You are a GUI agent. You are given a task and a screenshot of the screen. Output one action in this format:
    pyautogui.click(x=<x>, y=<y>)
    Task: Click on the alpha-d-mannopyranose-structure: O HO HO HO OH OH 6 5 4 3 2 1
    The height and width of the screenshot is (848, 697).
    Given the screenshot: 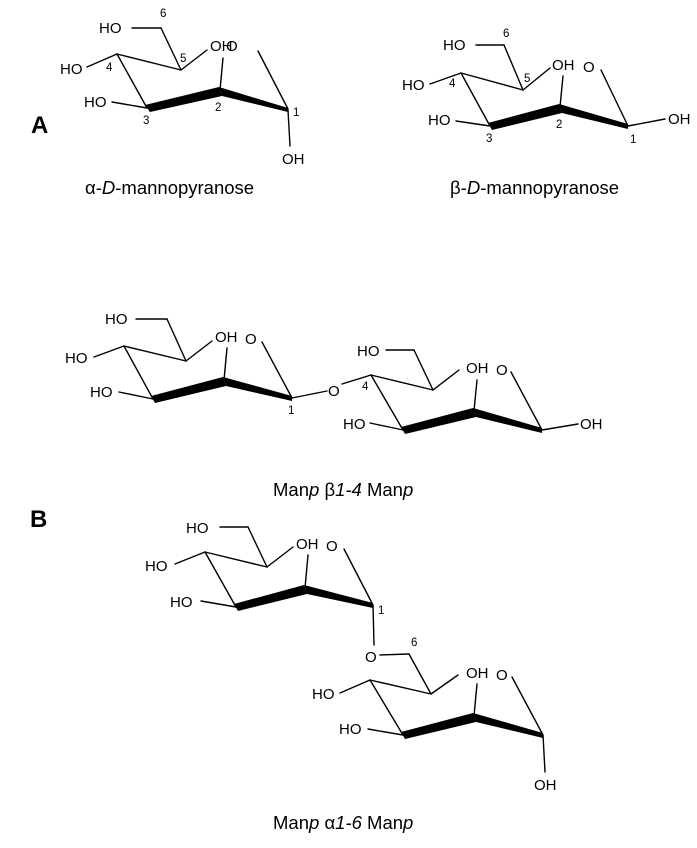 What is the action you would take?
    pyautogui.click(x=182, y=88)
    